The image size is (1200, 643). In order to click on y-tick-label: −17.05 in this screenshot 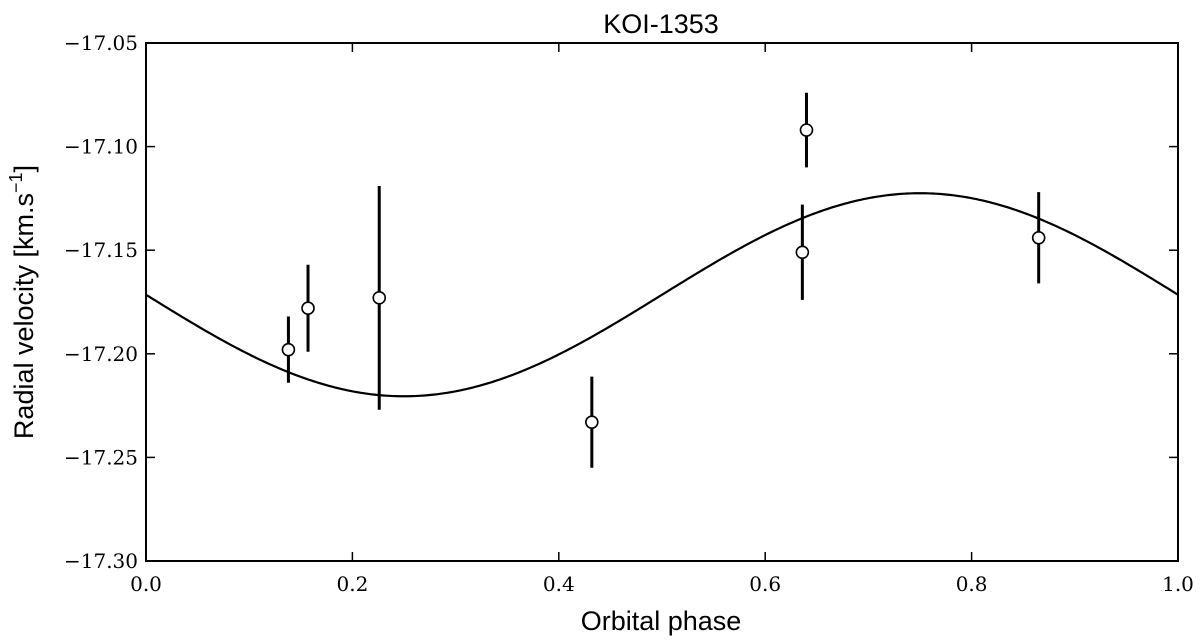, I will do `click(101, 43)`.